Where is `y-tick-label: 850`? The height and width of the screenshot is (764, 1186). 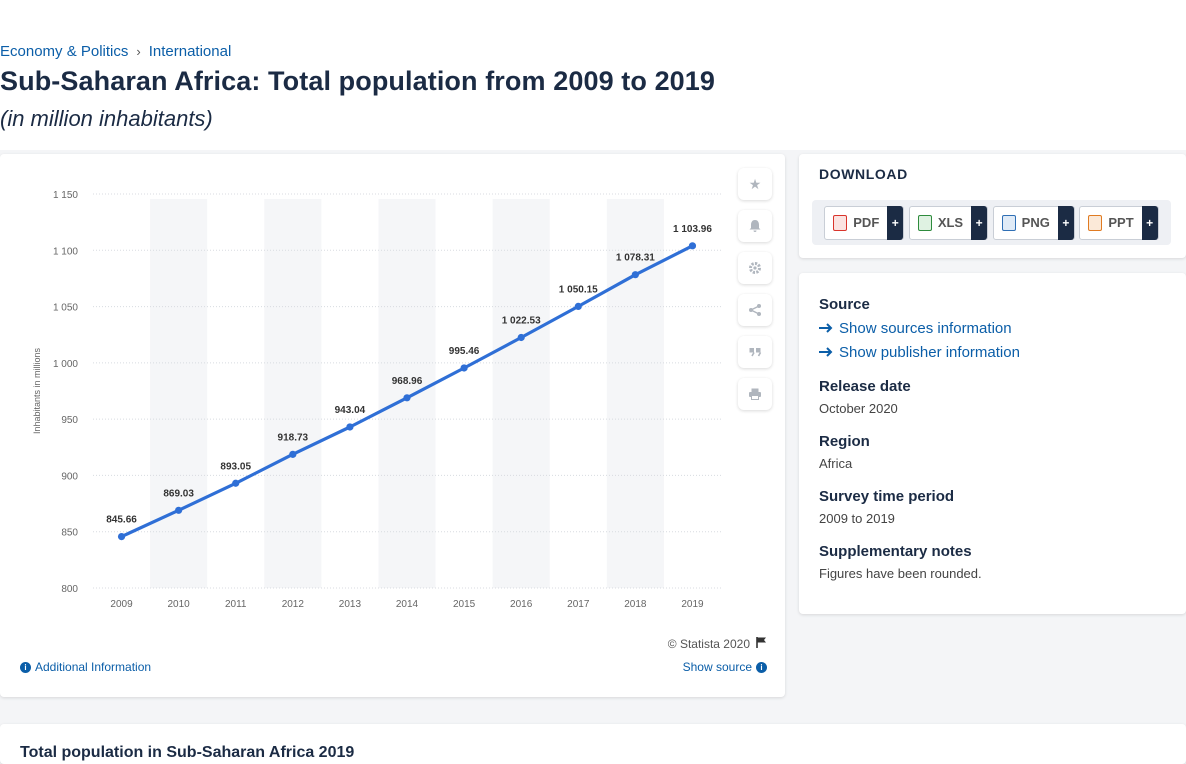 y-tick-label: 850 is located at coordinates (69, 533).